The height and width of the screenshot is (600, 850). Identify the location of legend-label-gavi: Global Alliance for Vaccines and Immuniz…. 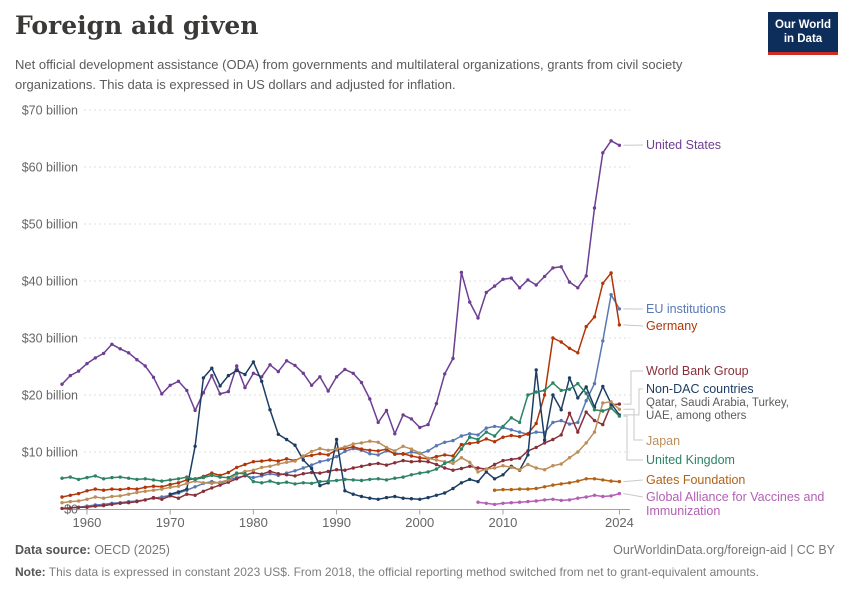
(735, 504).